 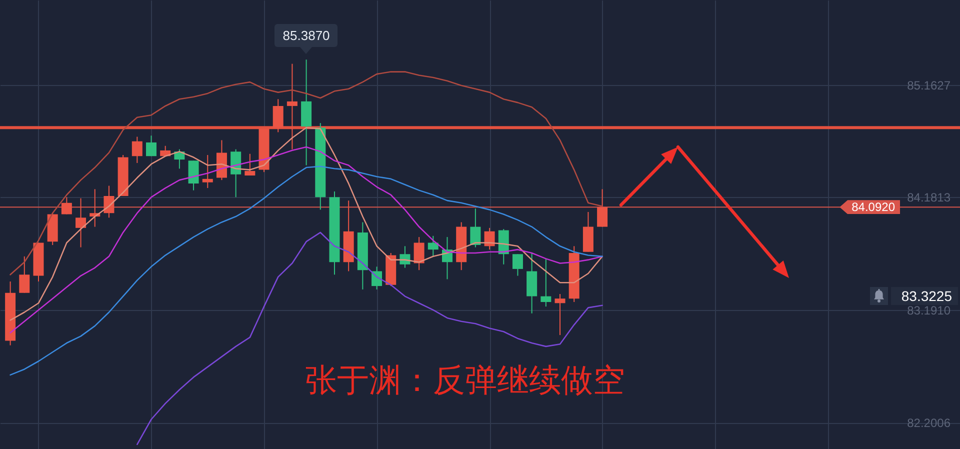 What do you see at coordinates (924, 296) in the screenshot?
I see `text: 83.3225` at bounding box center [924, 296].